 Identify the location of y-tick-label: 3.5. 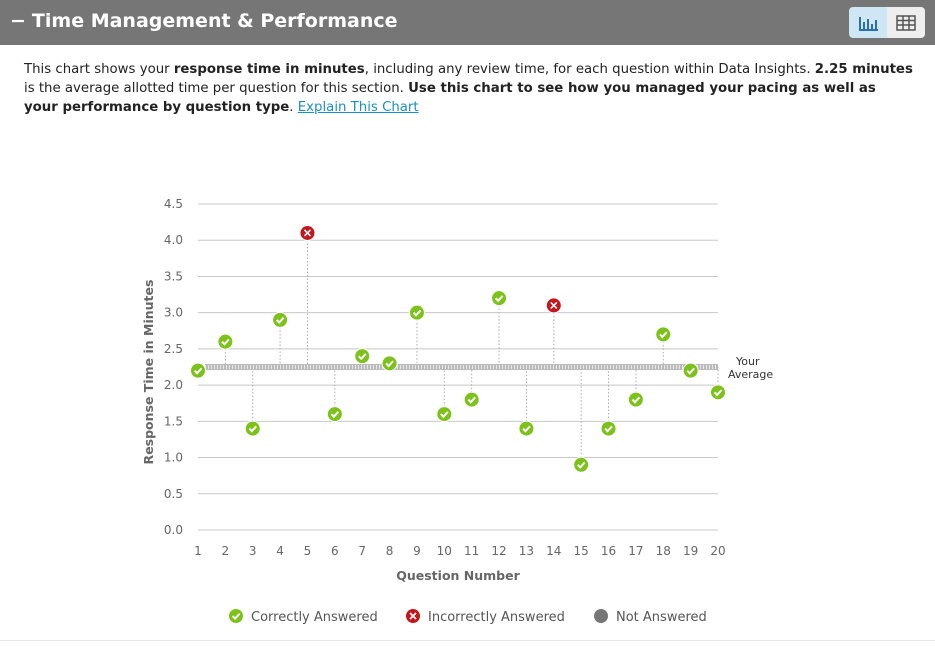
(173, 276).